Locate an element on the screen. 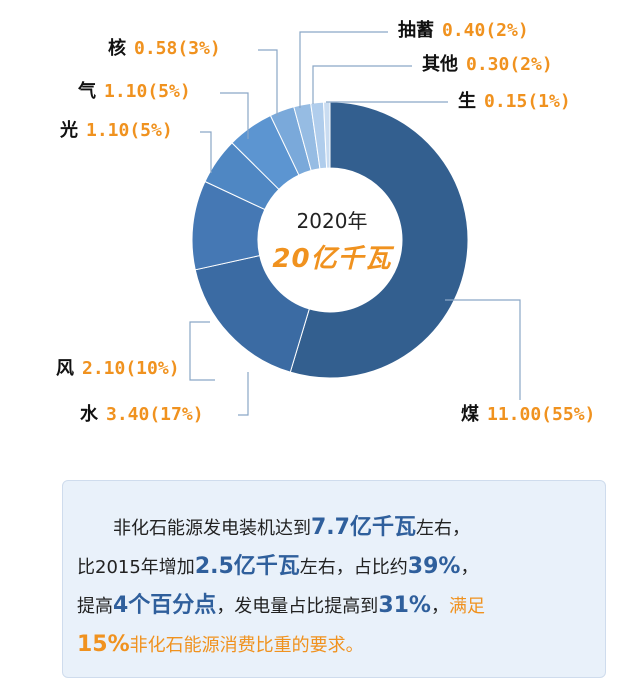 The image size is (638, 699). summary-text: ，发电量占比提高到 is located at coordinates (297, 606).